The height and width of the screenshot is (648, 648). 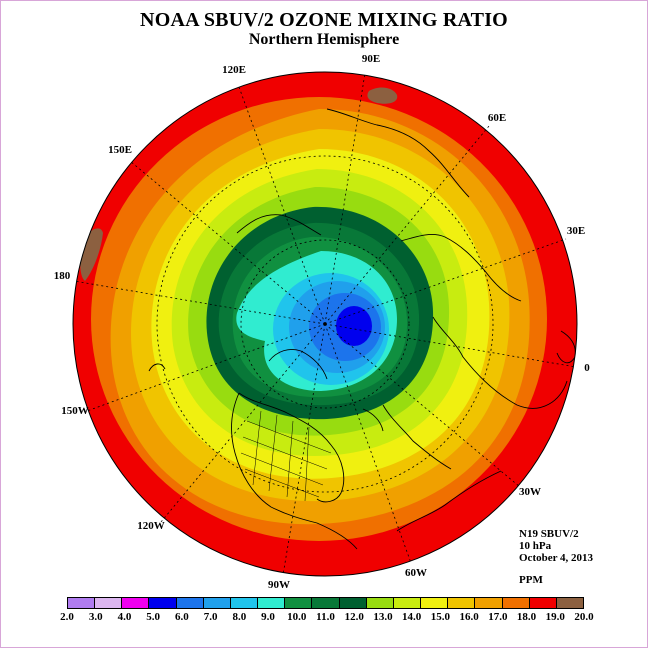 I want to click on colorbar-tick-label: 12.0, so click(x=354, y=617).